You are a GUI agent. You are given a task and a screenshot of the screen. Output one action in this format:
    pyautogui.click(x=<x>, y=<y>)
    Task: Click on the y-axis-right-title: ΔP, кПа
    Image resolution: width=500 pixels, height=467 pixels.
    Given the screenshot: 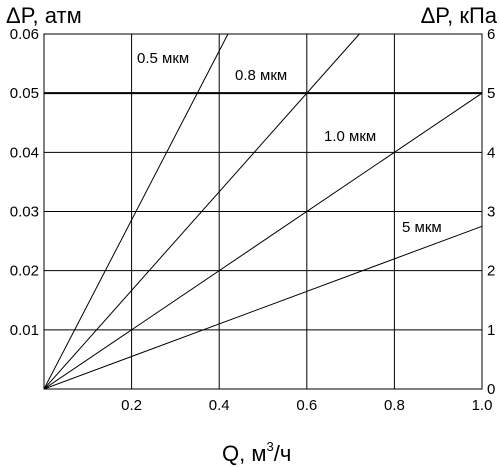 What is the action you would take?
    pyautogui.click(x=459, y=15)
    